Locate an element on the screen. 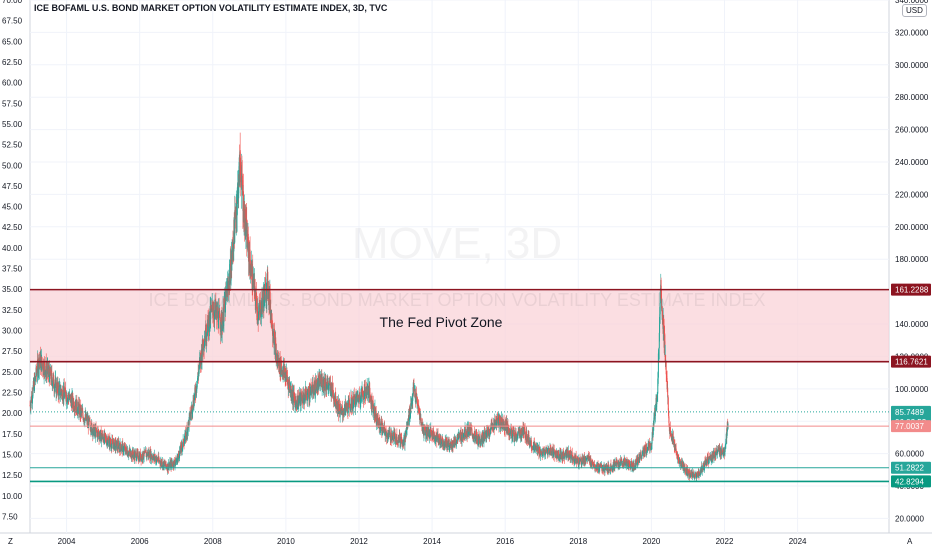 This screenshot has height=555, width=932. annotation-fed-pivot-zone: The Fed Pivot Zone is located at coordinates (441, 322).